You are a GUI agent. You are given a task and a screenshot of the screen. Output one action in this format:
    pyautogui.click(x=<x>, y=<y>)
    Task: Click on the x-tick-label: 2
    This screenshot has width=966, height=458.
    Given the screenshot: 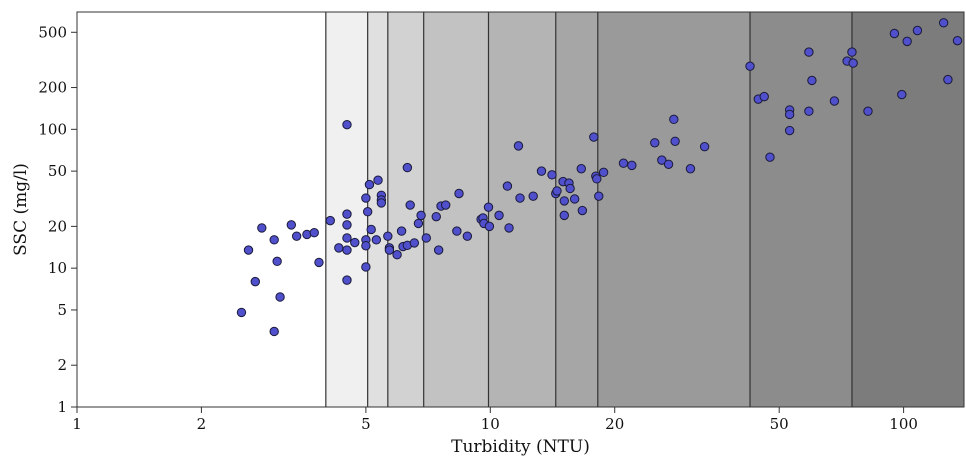 What is the action you would take?
    pyautogui.click(x=202, y=424)
    